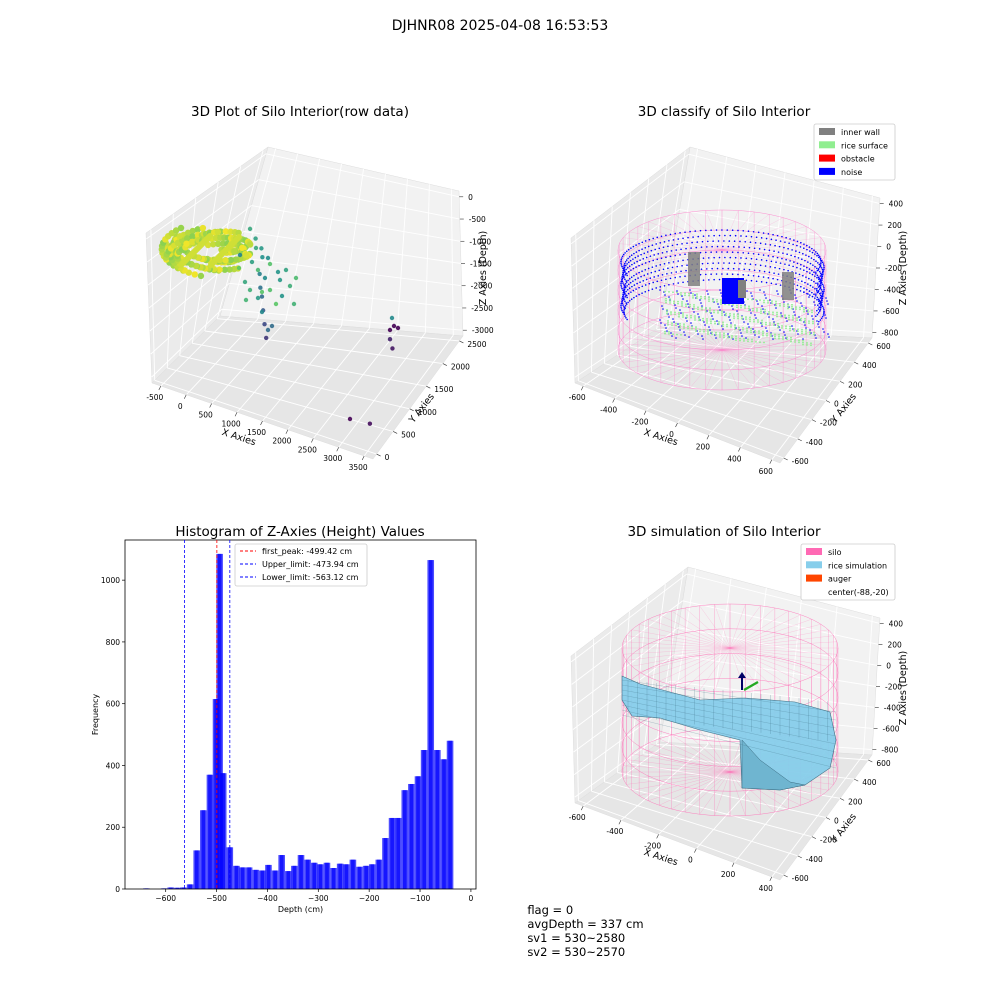  I want to click on y-tick, so click(828, 818).